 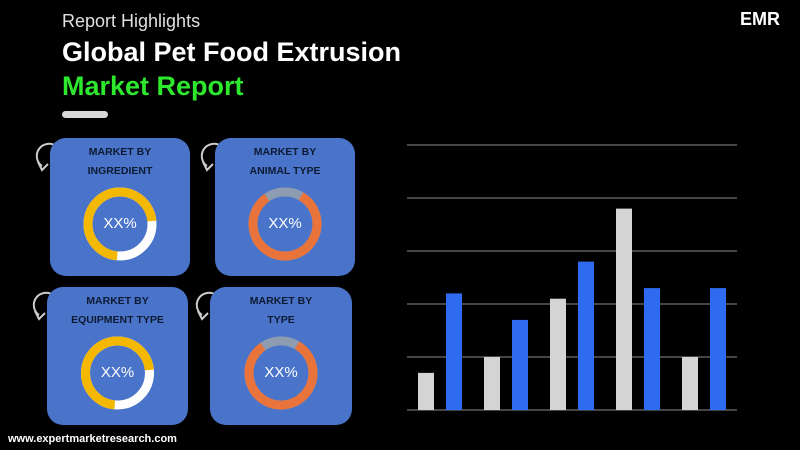 I want to click on card-label: TYPE, so click(x=280, y=320).